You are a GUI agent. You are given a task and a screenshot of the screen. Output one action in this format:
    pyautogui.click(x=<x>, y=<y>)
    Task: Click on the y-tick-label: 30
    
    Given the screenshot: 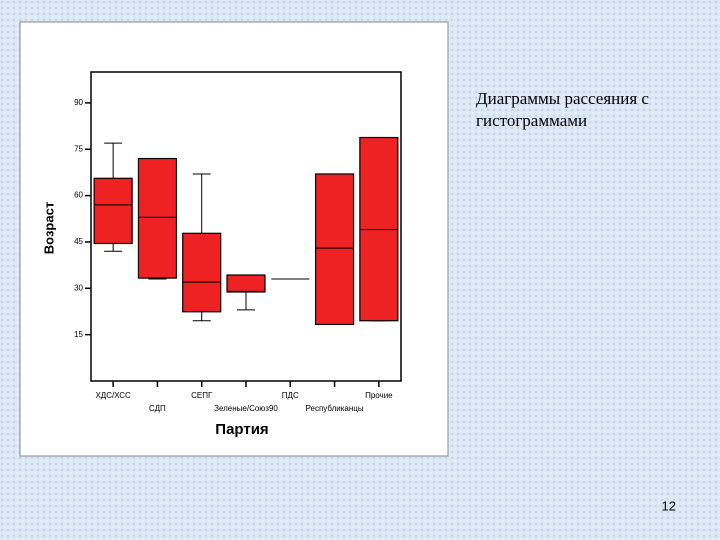 What is the action you would take?
    pyautogui.click(x=78, y=287)
    